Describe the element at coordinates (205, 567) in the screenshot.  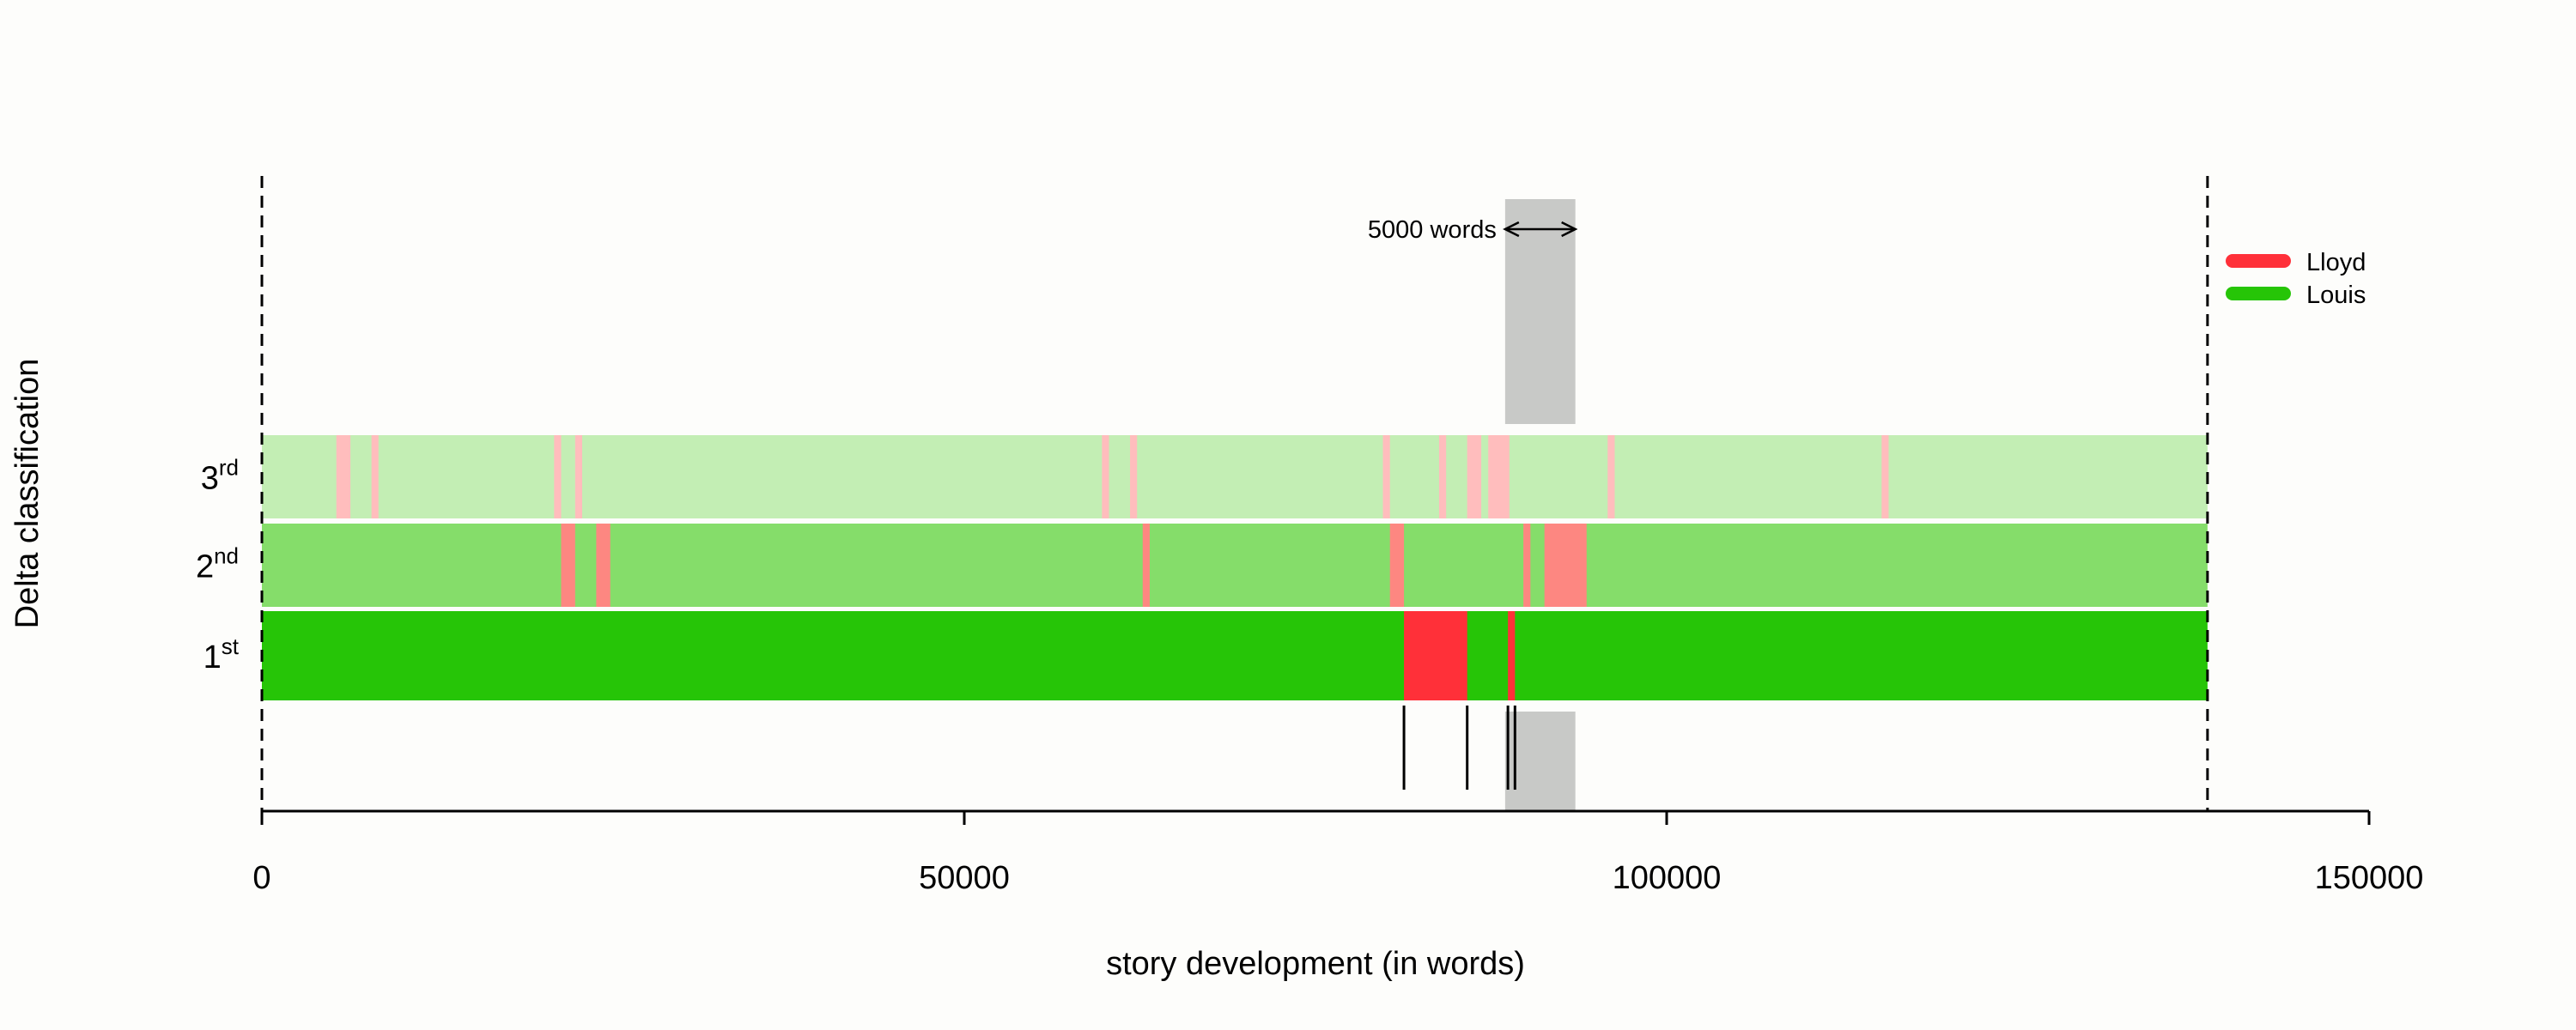
I see `row-rank-number: 2` at that location.